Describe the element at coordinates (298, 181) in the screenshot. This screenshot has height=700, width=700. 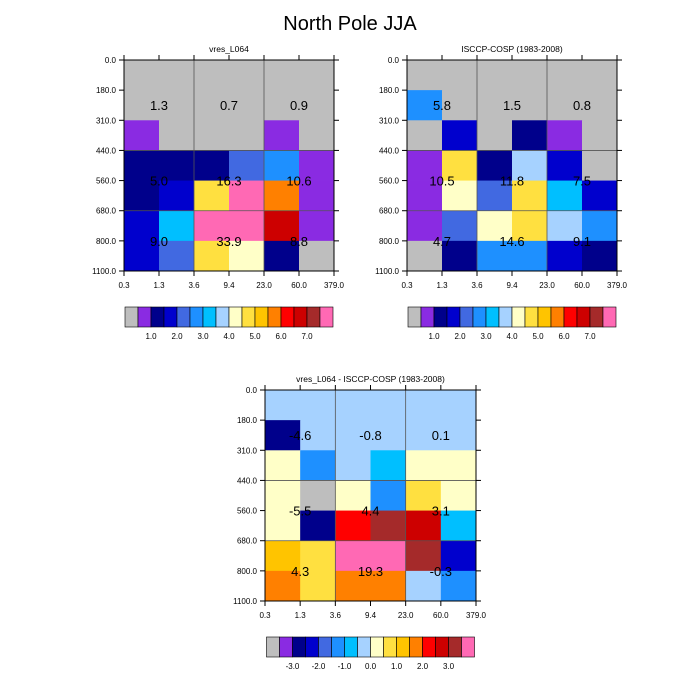
I see `group-value-label: 10.6` at that location.